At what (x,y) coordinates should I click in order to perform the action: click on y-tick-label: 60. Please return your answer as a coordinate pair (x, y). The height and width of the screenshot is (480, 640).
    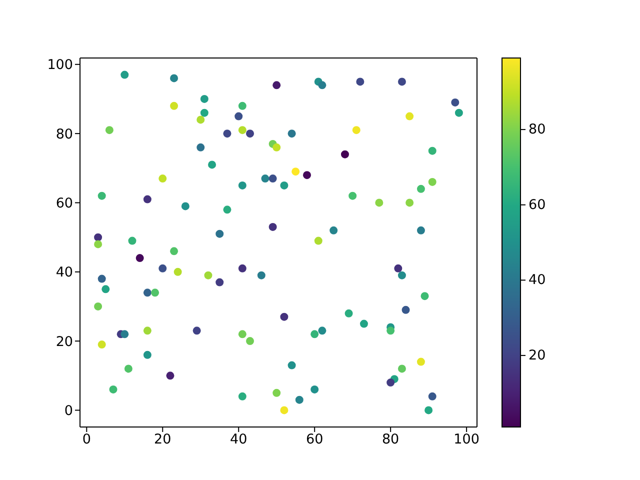
    Looking at the image, I should click on (64, 204).